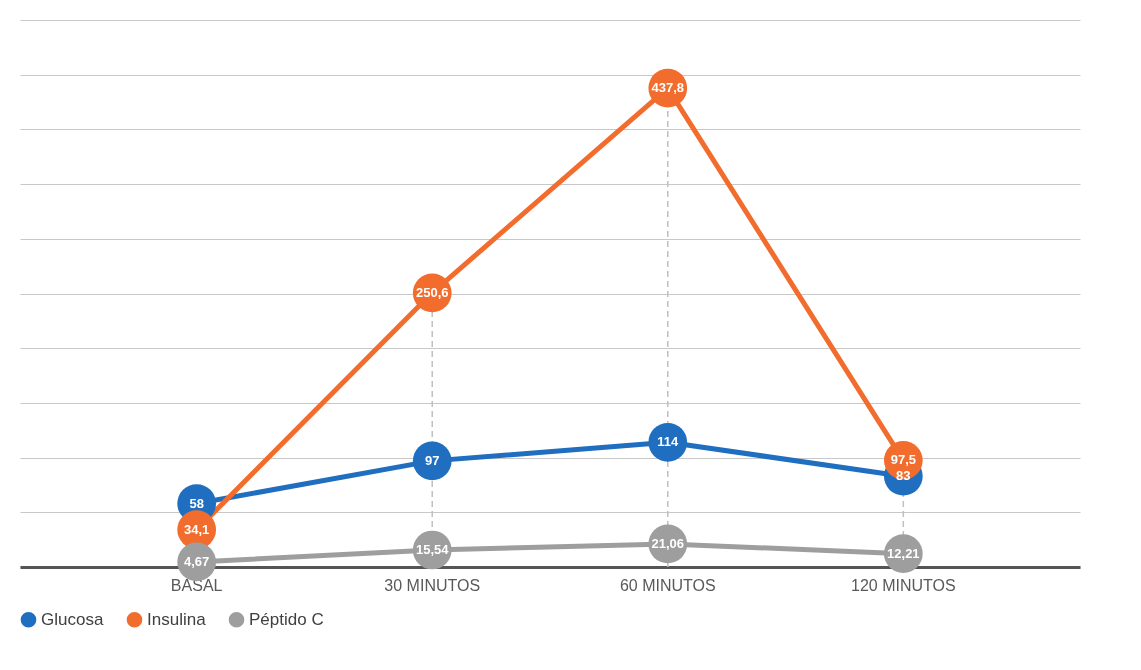 This screenshot has height=670, width=1141. I want to click on x-tick-label: BASAL, so click(196, 585).